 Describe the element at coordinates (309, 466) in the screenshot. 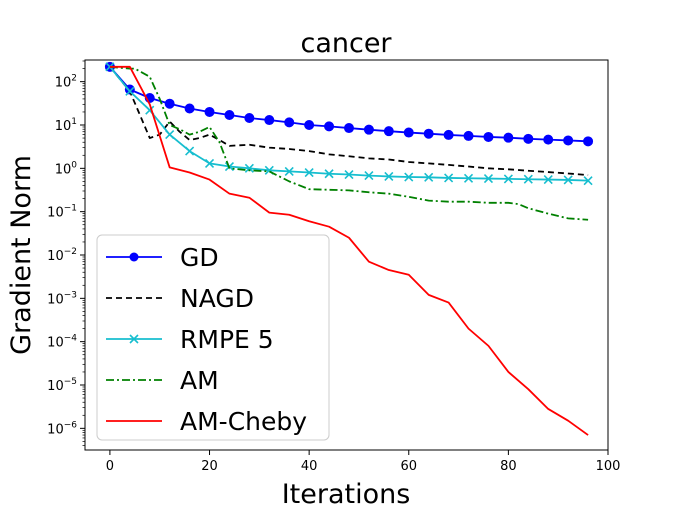

I see `x-tick-label: 40` at that location.